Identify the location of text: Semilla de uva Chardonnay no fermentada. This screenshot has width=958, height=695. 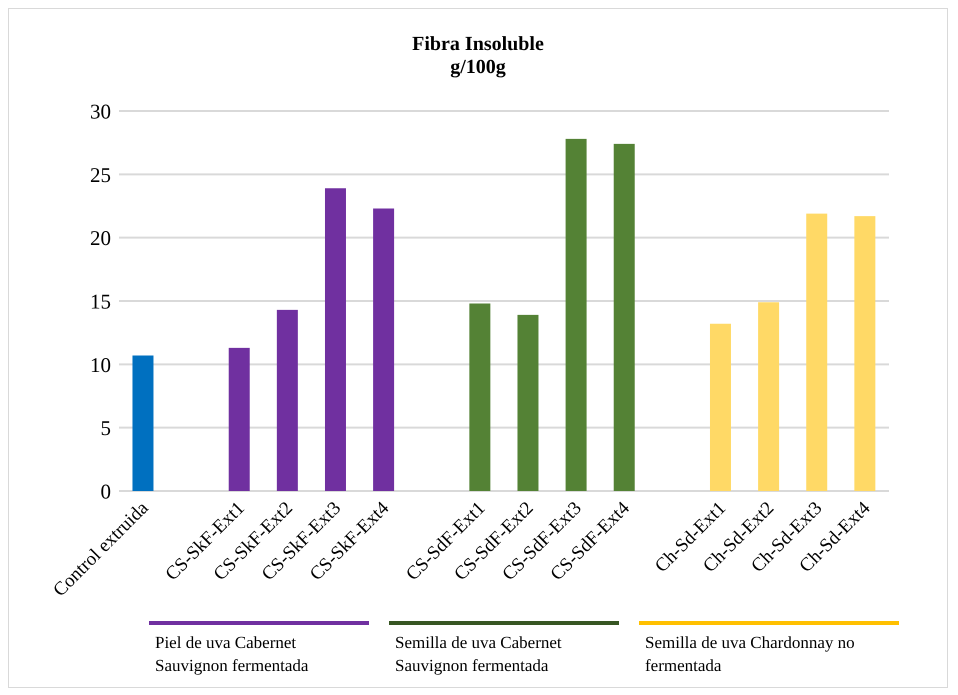
(750, 654).